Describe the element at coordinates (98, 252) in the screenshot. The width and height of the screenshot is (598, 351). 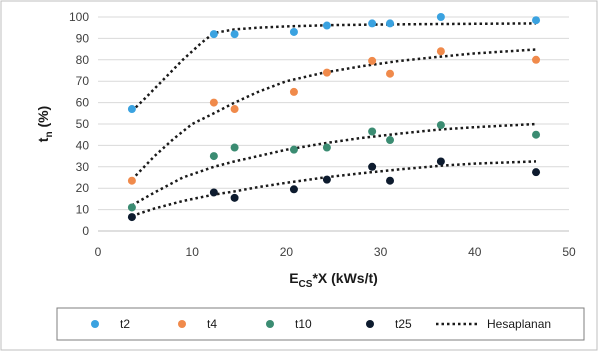
I see `x-tick-label: 0` at that location.